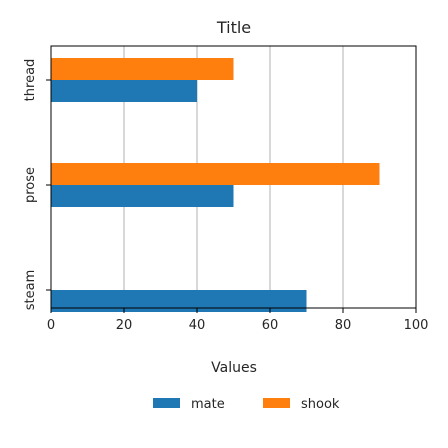 Image resolution: width=448 pixels, height=448 pixels. What do you see at coordinates (30, 185) in the screenshot?
I see `y-tick-label-prose: prose` at bounding box center [30, 185].